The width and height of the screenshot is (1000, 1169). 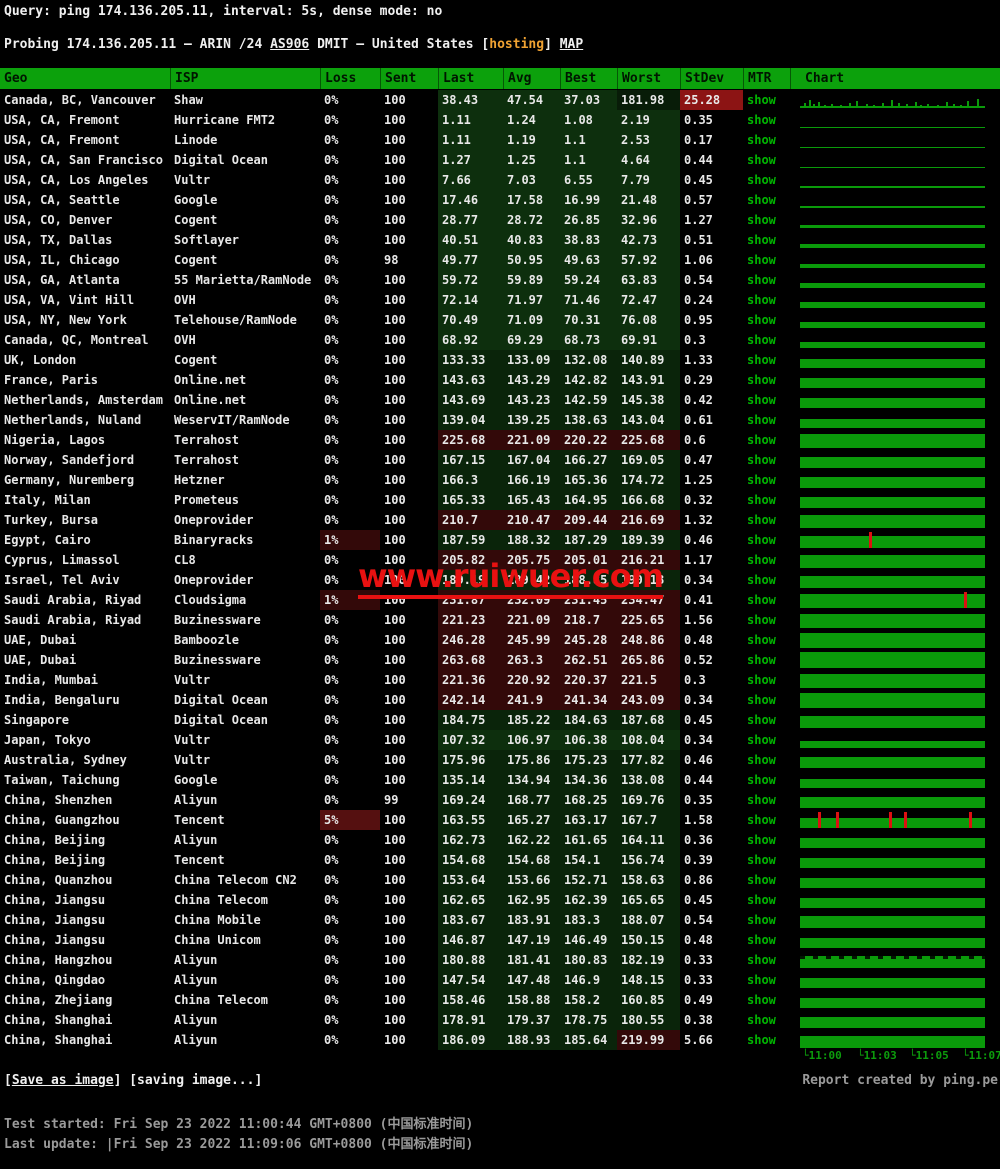 I want to click on col-header-worst: Worst, so click(x=648, y=78).